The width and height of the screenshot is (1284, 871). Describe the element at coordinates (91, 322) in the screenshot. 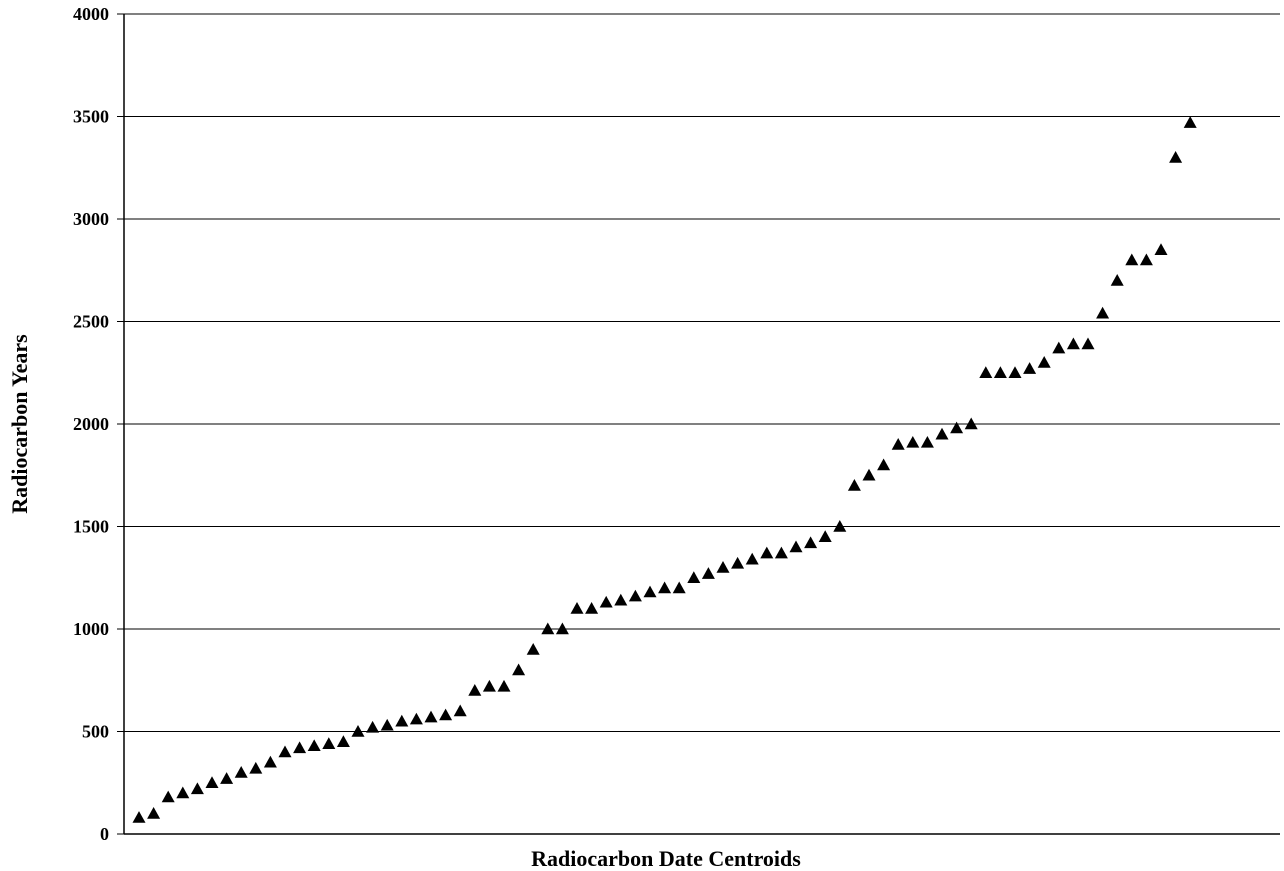

I see `y-tick-label: 2500` at that location.